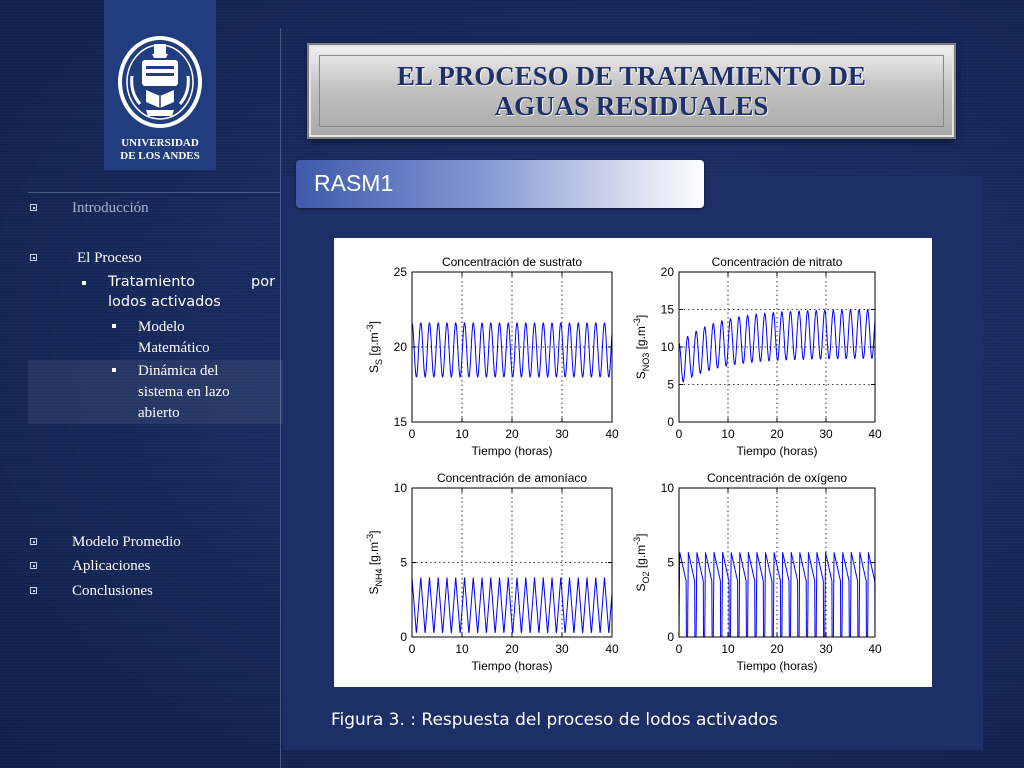  I want to click on nav-item-aplicaciones: Aplicaciones, so click(111, 566).